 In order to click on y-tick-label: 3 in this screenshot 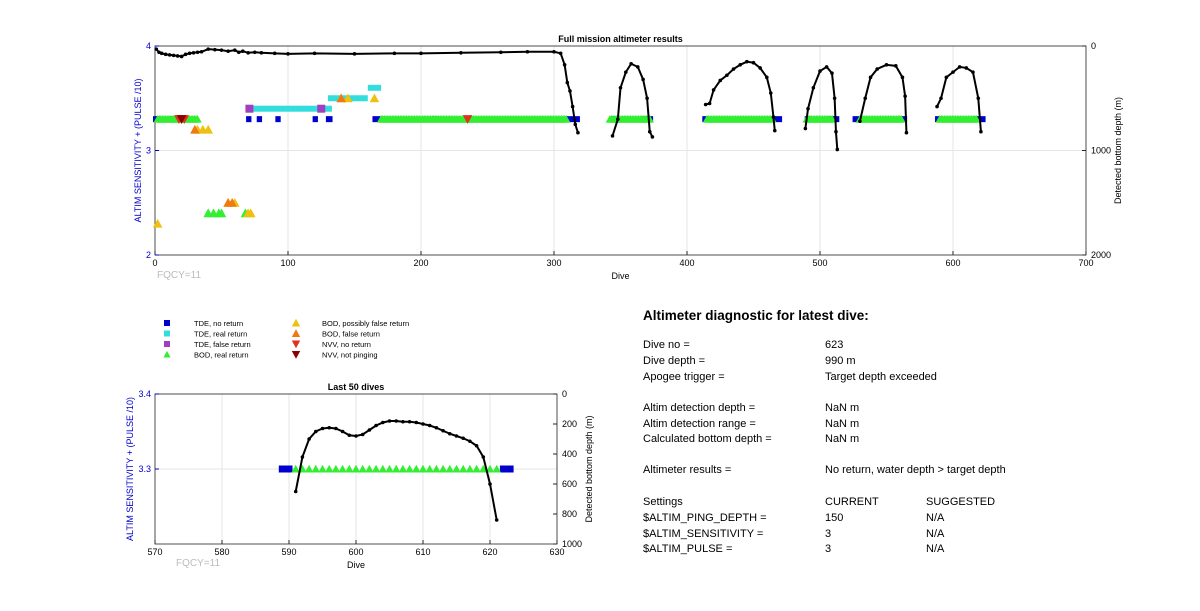, I will do `click(148, 151)`.